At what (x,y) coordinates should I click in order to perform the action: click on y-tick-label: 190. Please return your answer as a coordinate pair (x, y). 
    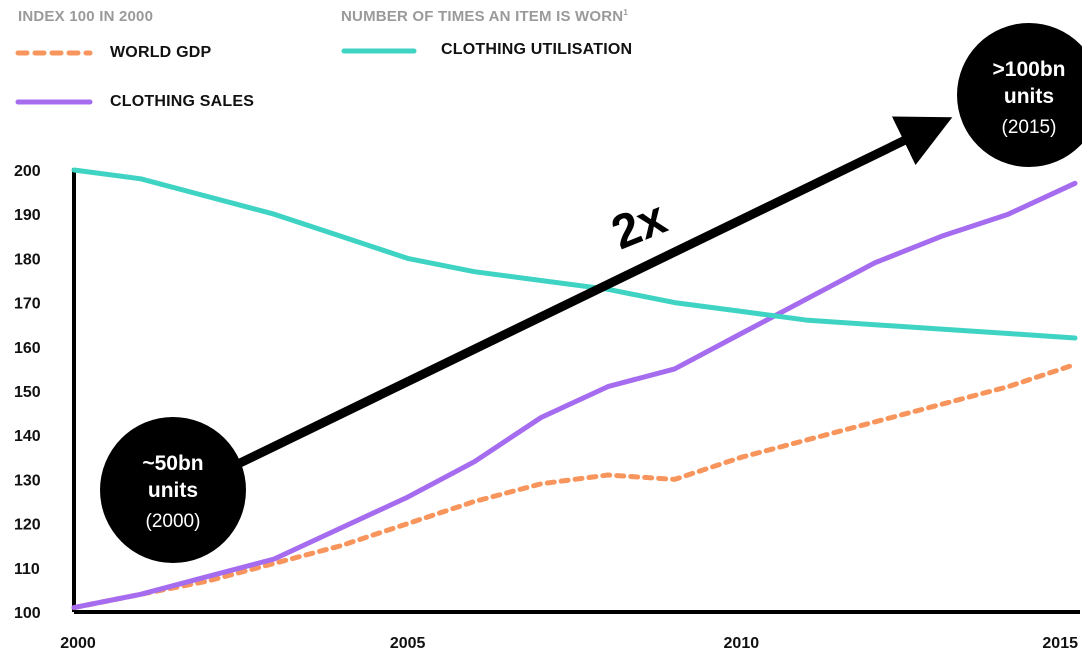
    Looking at the image, I should click on (27, 215).